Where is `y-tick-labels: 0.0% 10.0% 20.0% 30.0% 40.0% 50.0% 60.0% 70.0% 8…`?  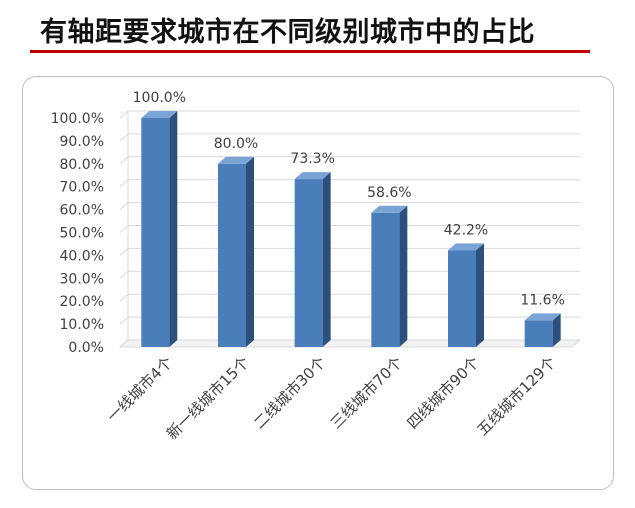 y-tick-labels: 0.0% 10.0% 20.0% 30.0% 40.0% 50.0% 60.0% 70.0% 8… is located at coordinates (77, 233).